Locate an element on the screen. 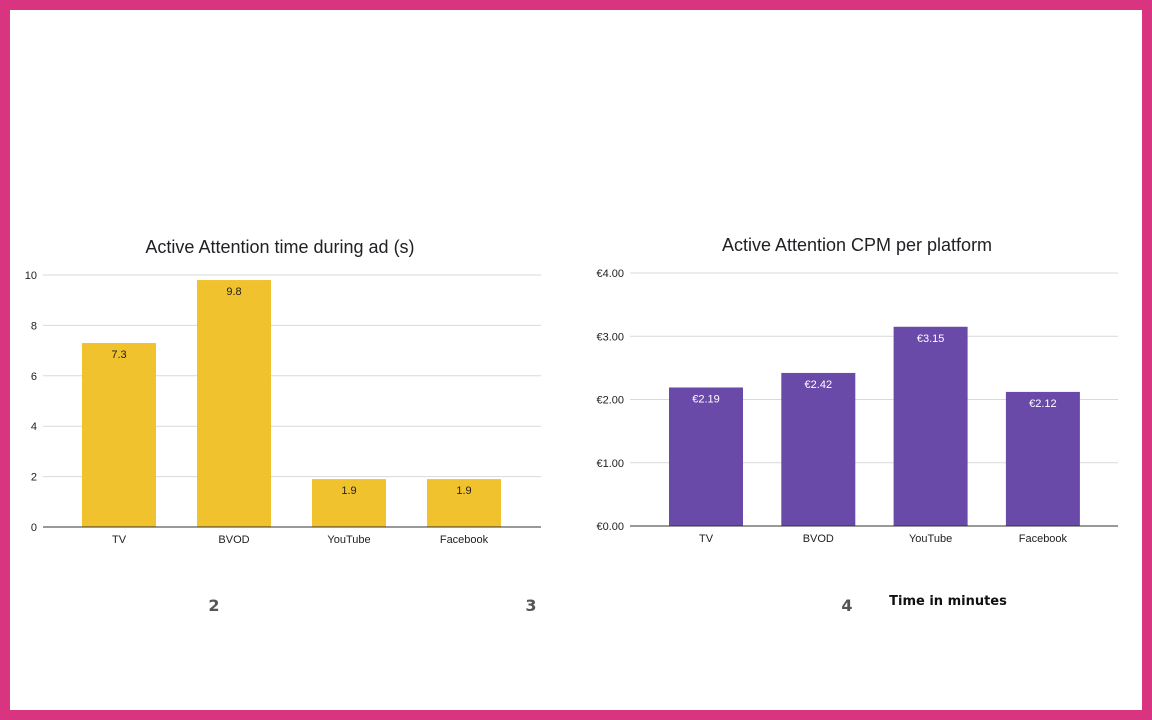 This screenshot has width=1152, height=720. chart2-data-label: €2.42 is located at coordinates (819, 385).